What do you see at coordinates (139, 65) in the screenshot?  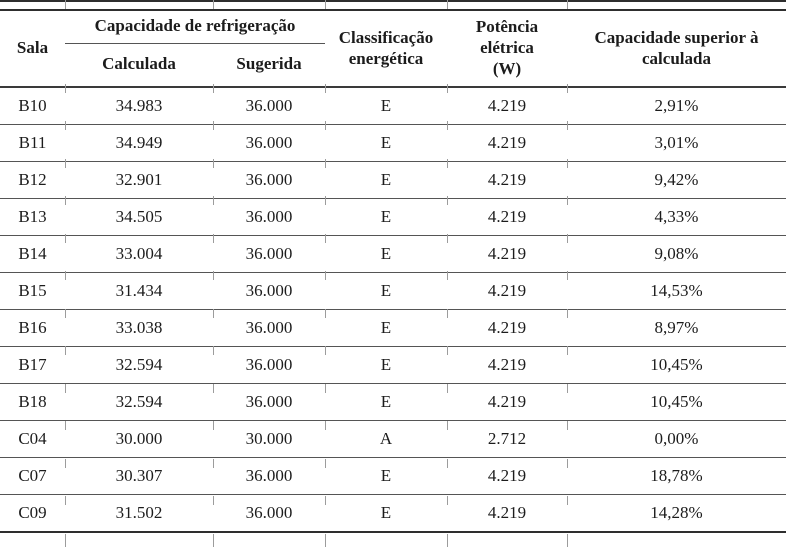 I see `column-header-calculada: Calculada` at bounding box center [139, 65].